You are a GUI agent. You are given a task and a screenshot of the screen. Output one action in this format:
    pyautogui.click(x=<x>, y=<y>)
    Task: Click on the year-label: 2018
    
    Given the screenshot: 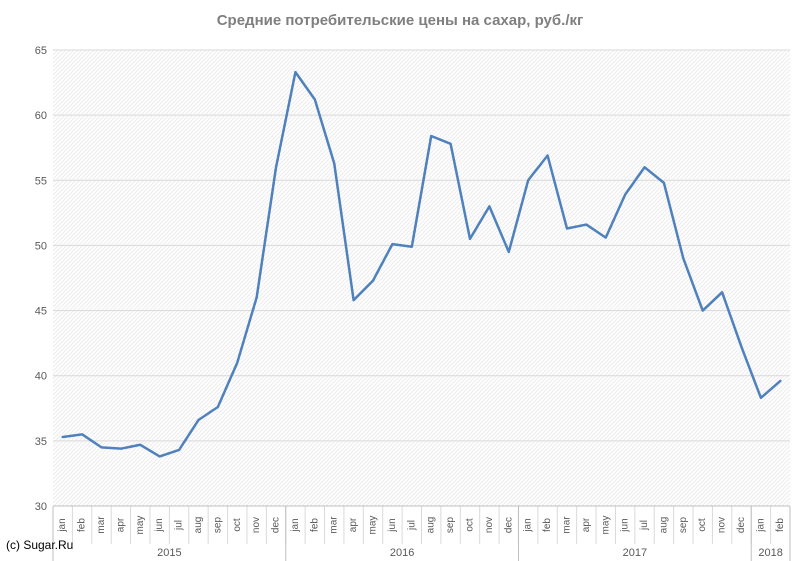 What is the action you would take?
    pyautogui.click(x=770, y=553)
    